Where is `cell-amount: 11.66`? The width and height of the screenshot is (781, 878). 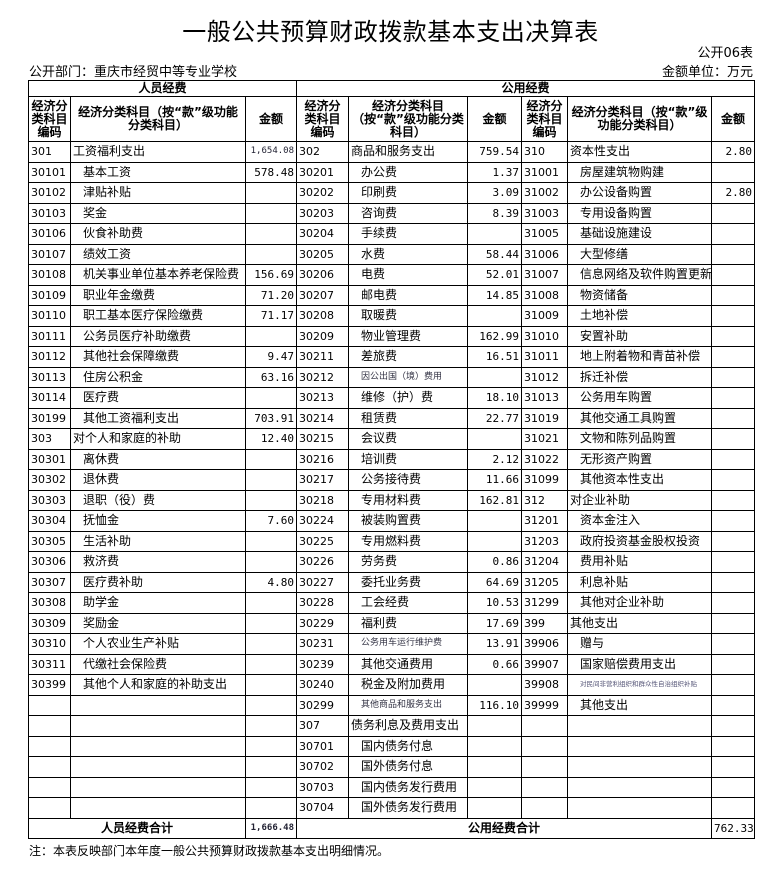 cell-amount: 11.66 is located at coordinates (494, 480).